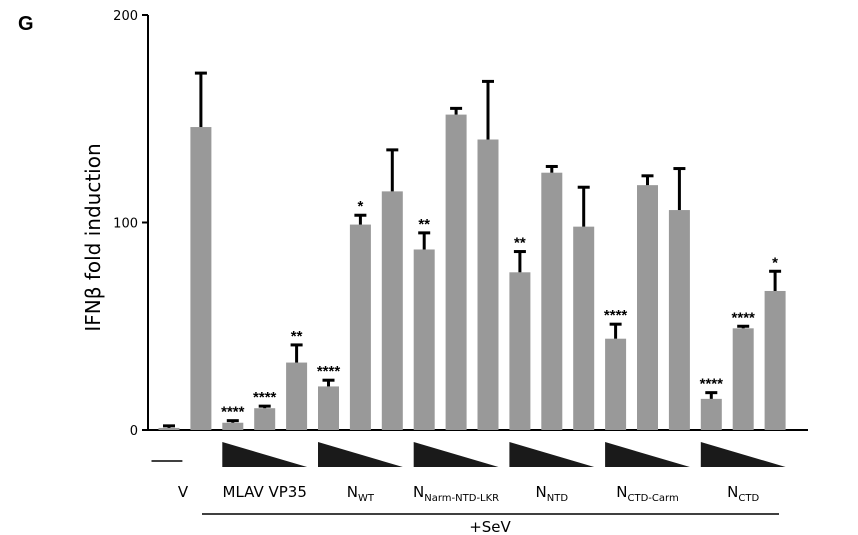  What do you see at coordinates (653, 498) in the screenshot?
I see `group-label-subscript: CTD-Carm` at bounding box center [653, 498].